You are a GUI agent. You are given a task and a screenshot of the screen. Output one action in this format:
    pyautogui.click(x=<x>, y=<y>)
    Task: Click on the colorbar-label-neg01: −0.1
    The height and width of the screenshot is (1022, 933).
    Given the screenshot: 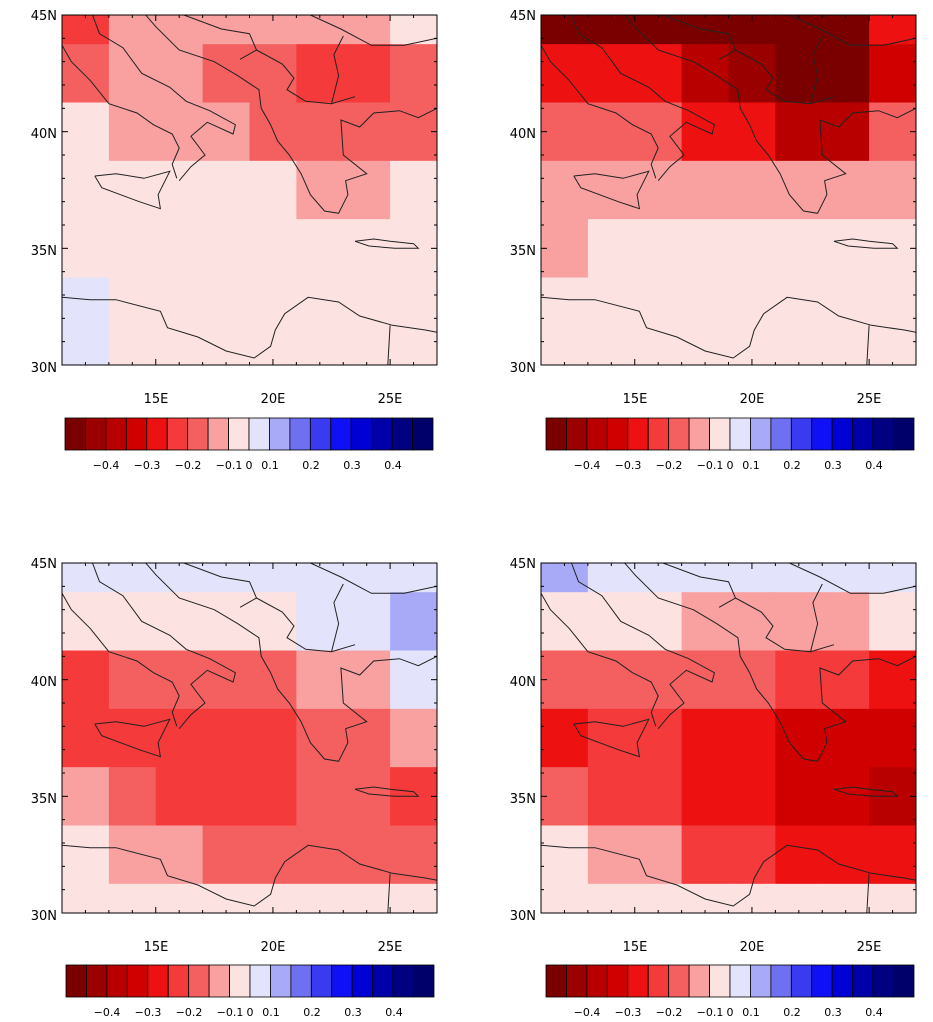 What is the action you would take?
    pyautogui.click(x=710, y=465)
    